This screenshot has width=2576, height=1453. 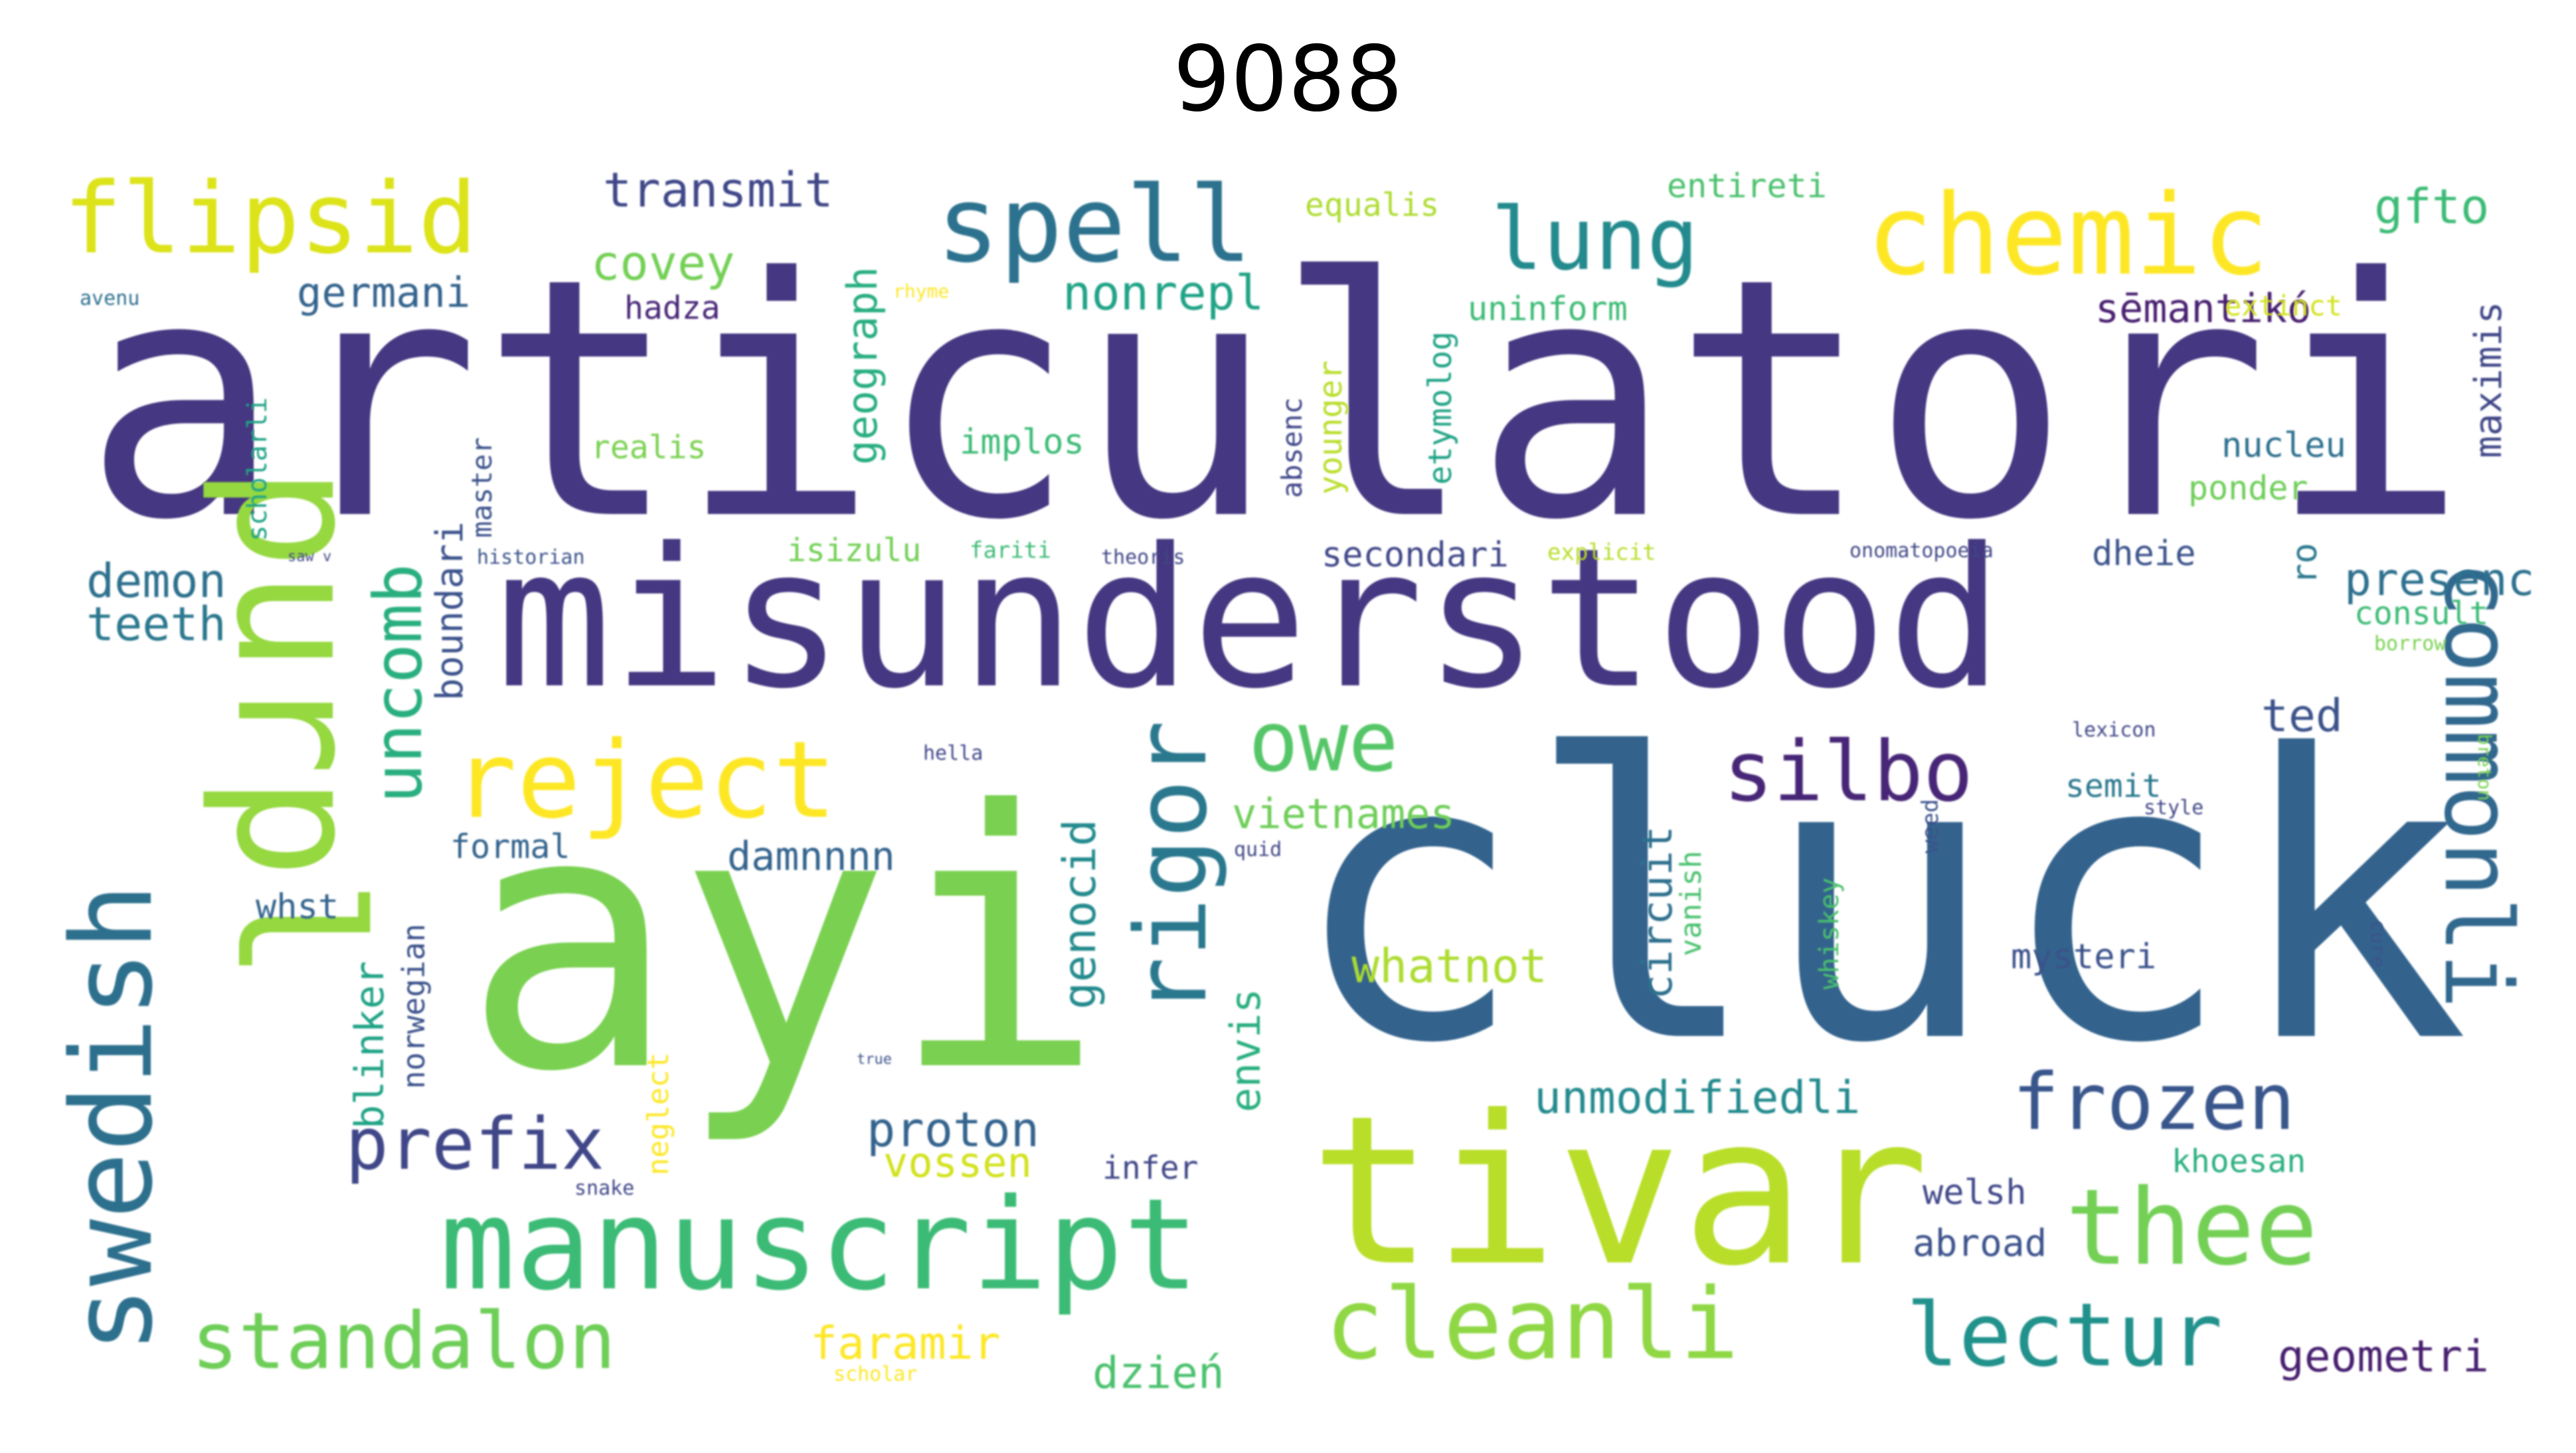 What do you see at coordinates (2174, 807) in the screenshot?
I see `word-style: style` at bounding box center [2174, 807].